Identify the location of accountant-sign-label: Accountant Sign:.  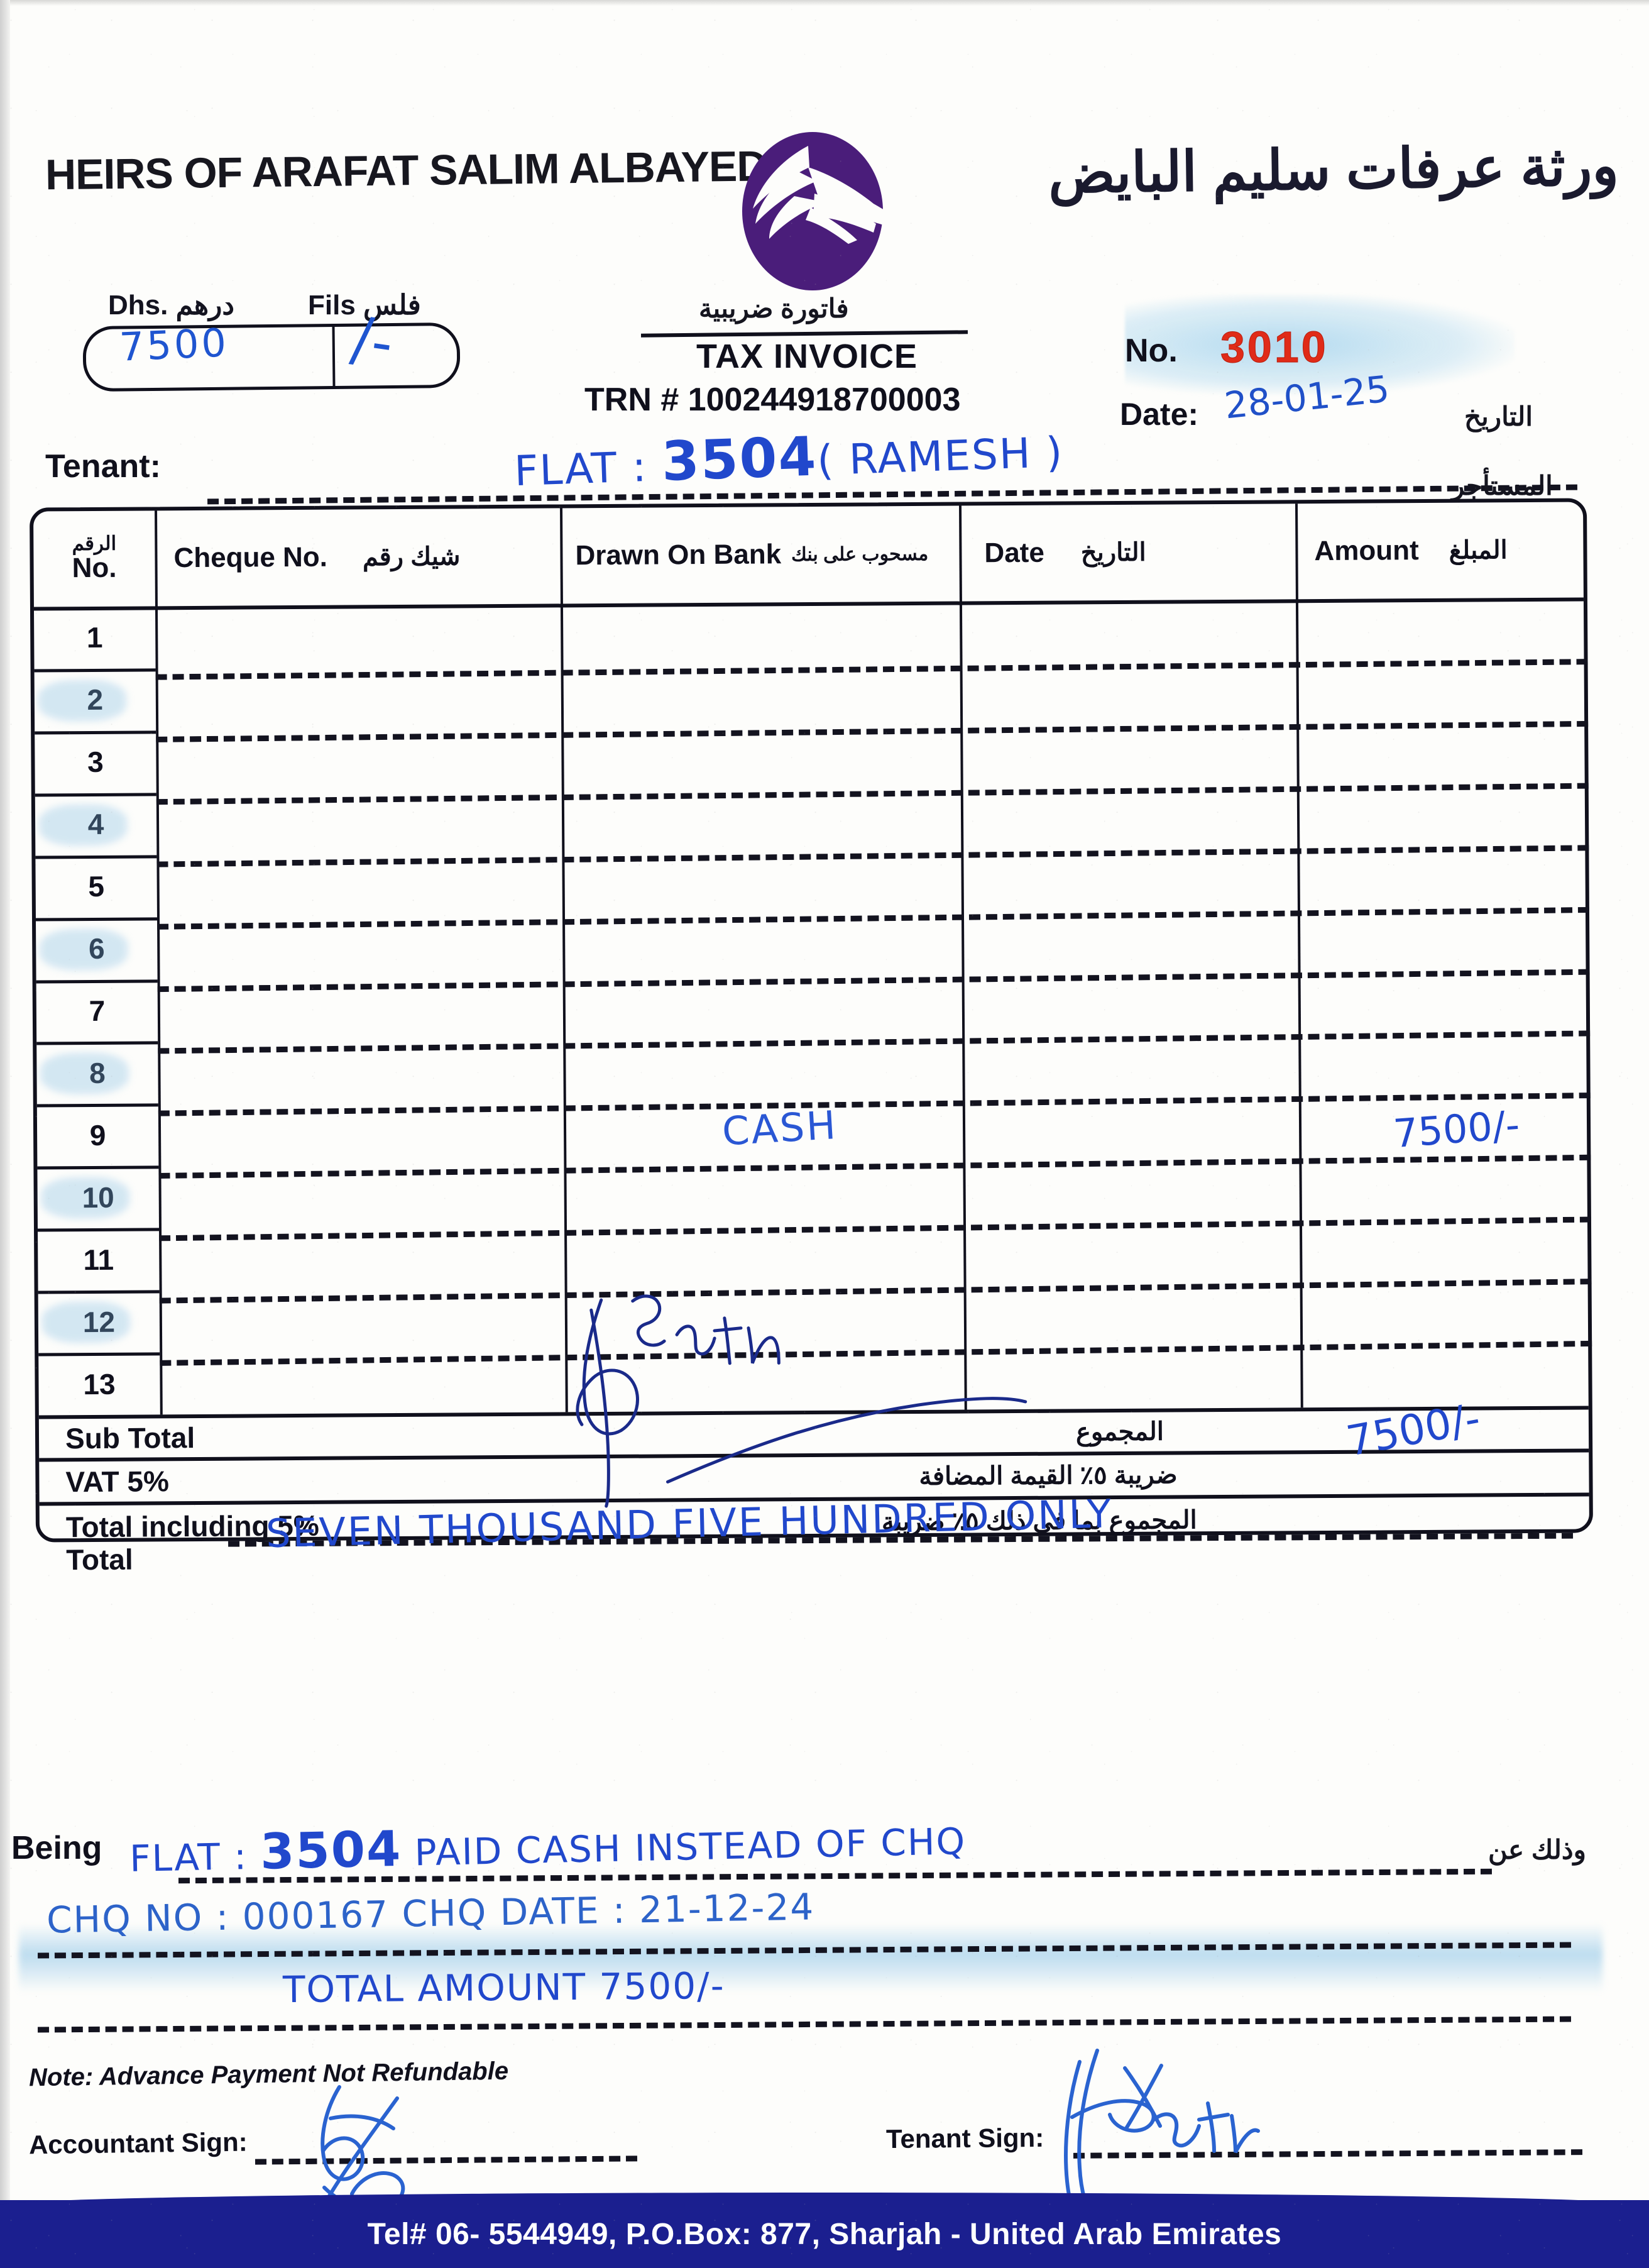
(138, 2143).